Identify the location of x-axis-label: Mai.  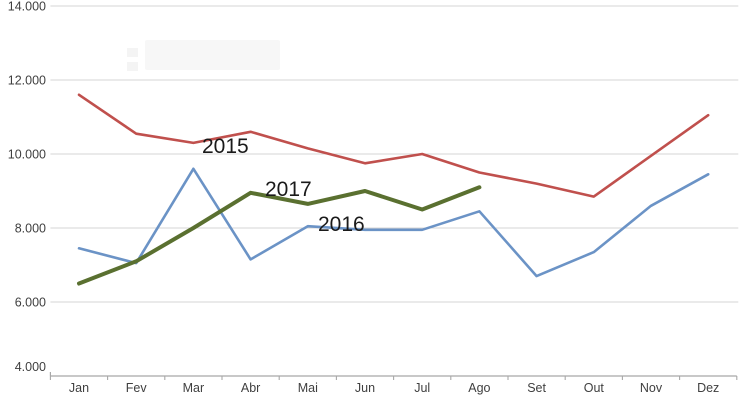
(308, 388).